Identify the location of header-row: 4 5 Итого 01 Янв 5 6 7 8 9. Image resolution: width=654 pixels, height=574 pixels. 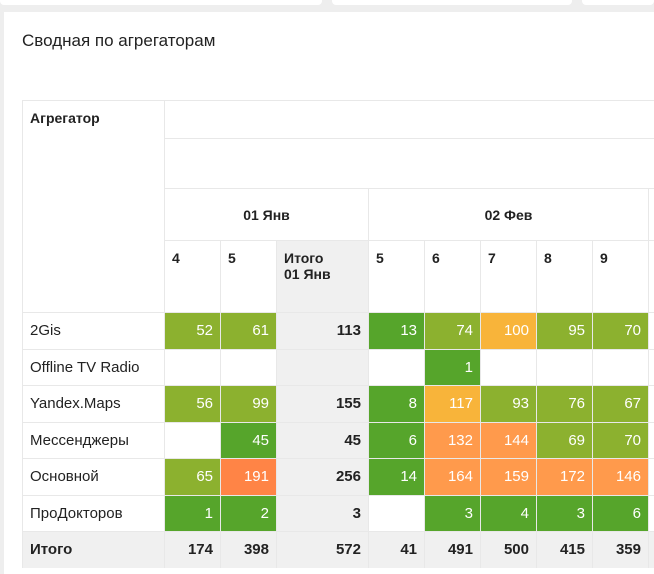
(338, 276).